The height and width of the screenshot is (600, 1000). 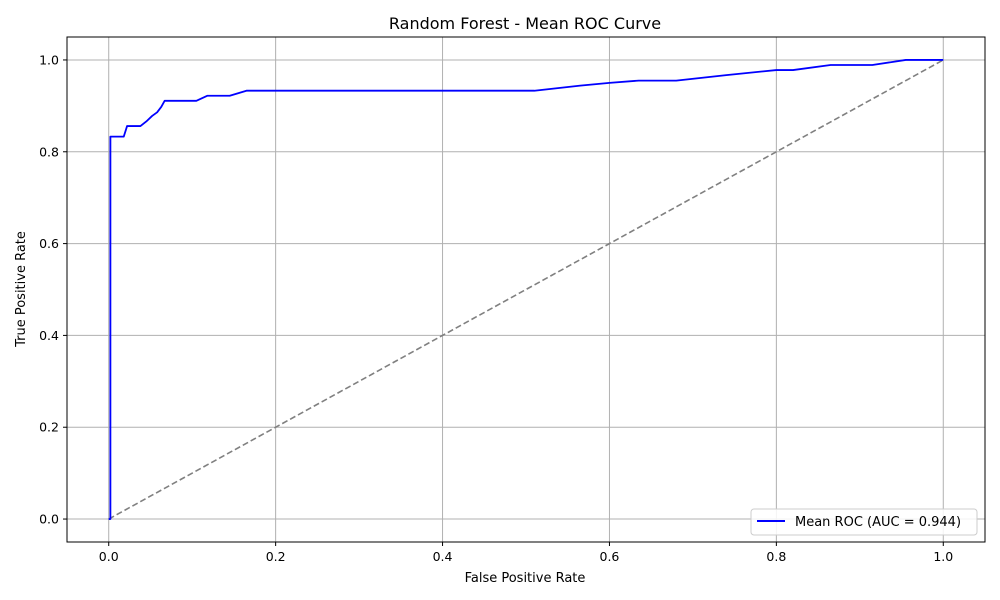 I want to click on chart-title: Random Forest - Mean ROC Curve, so click(x=525, y=23).